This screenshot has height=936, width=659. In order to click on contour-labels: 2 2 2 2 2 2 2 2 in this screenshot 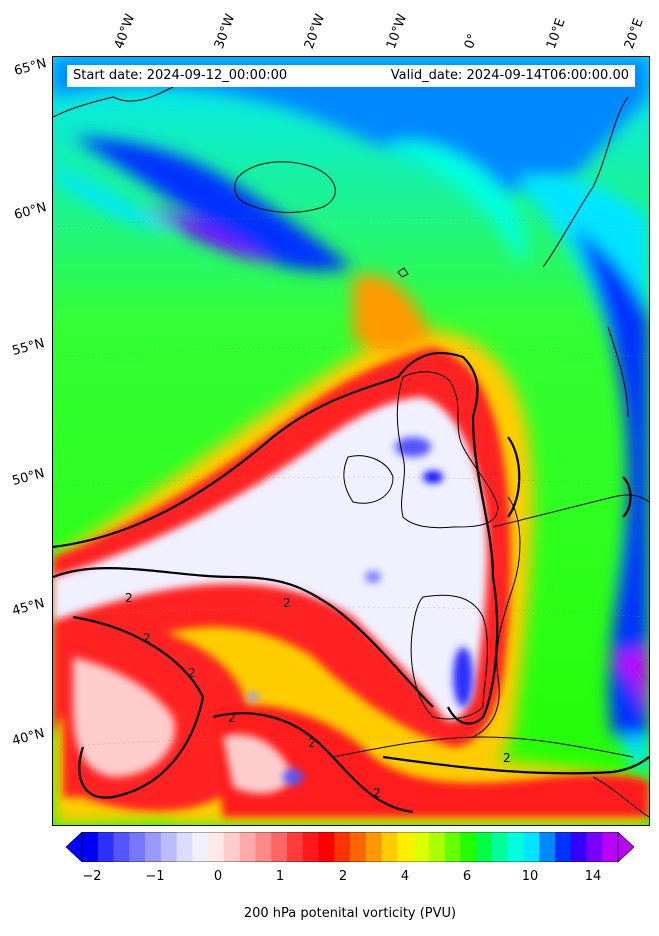, I will do `click(318, 695)`.